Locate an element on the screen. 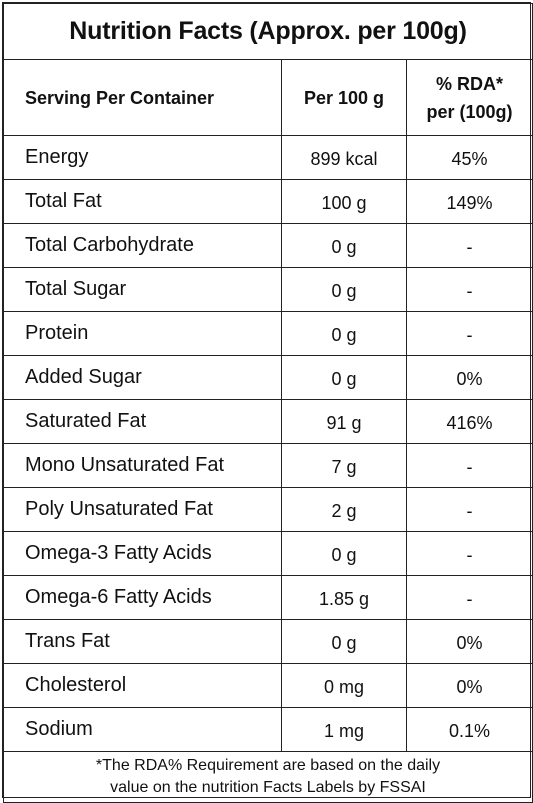  table-row: Saturated Fat 91 g 416% is located at coordinates (268, 421).